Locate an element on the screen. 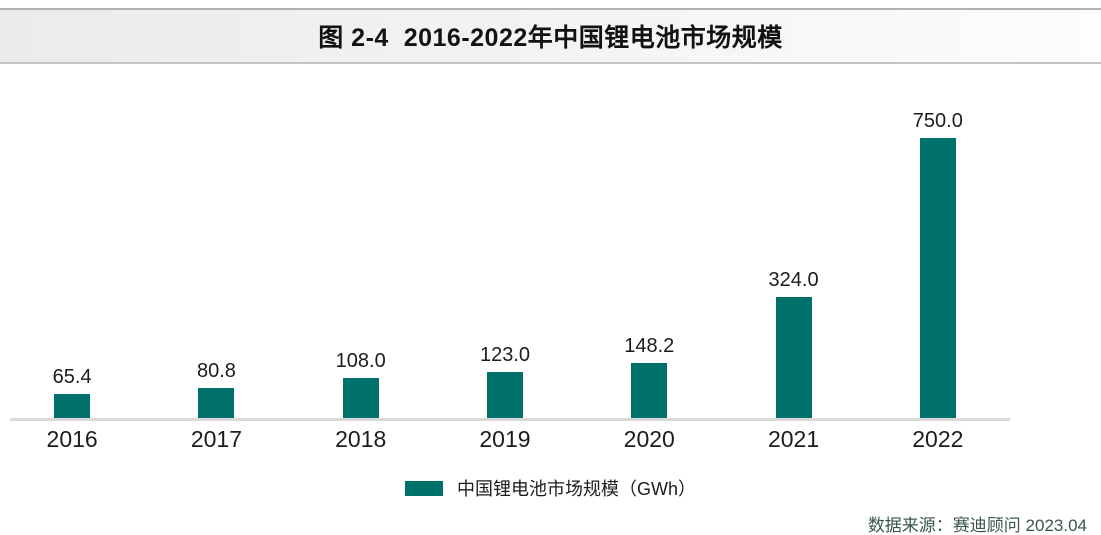 Image resolution: width=1101 pixels, height=535 pixels. bar-value-label: 80.8 is located at coordinates (216, 370).